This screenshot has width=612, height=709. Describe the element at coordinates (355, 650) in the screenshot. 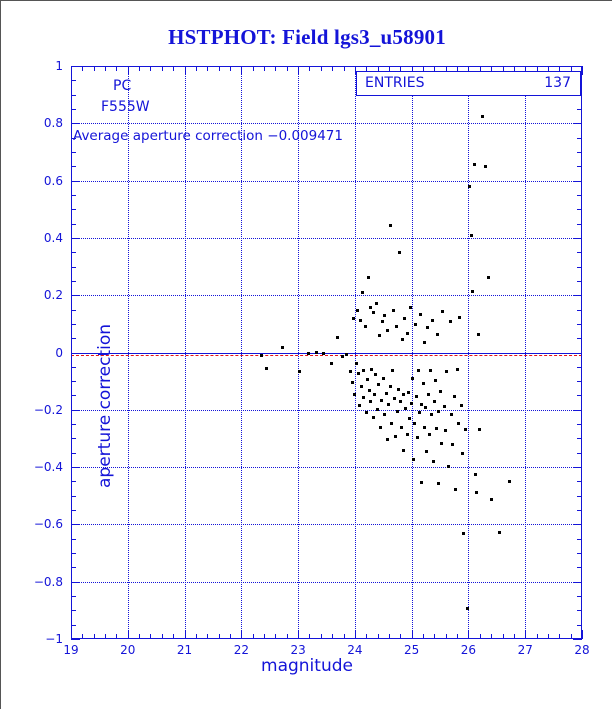

I see `x-tick-label: 24` at that location.